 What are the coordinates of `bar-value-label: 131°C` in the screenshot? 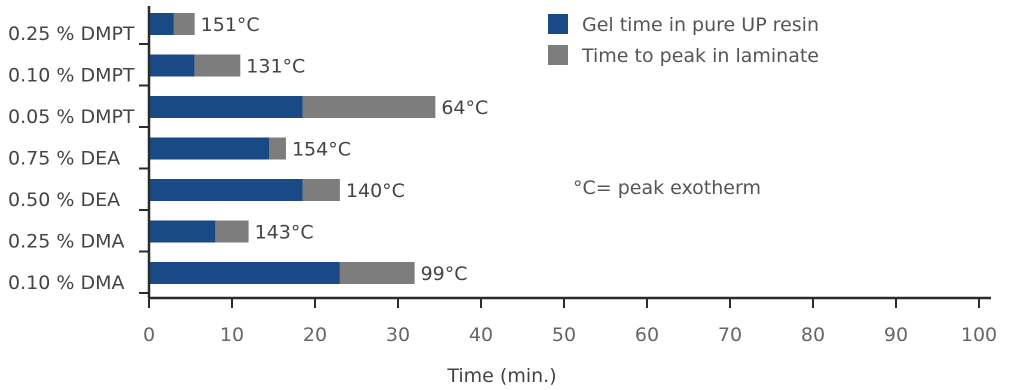 It's located at (275, 67).